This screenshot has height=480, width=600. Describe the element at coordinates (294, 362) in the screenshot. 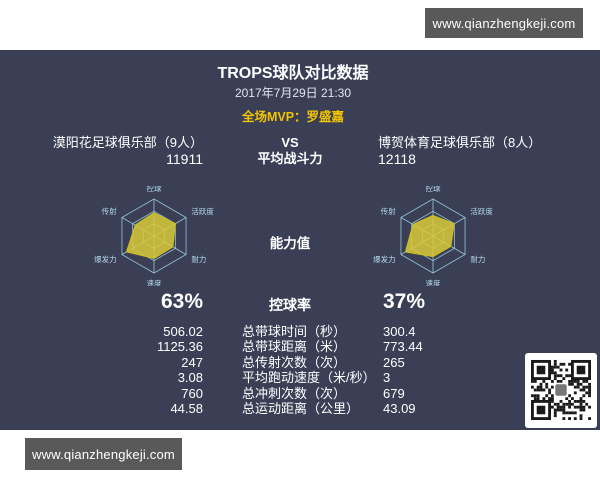

I see `stat-label: 总传射次数（次）` at that location.